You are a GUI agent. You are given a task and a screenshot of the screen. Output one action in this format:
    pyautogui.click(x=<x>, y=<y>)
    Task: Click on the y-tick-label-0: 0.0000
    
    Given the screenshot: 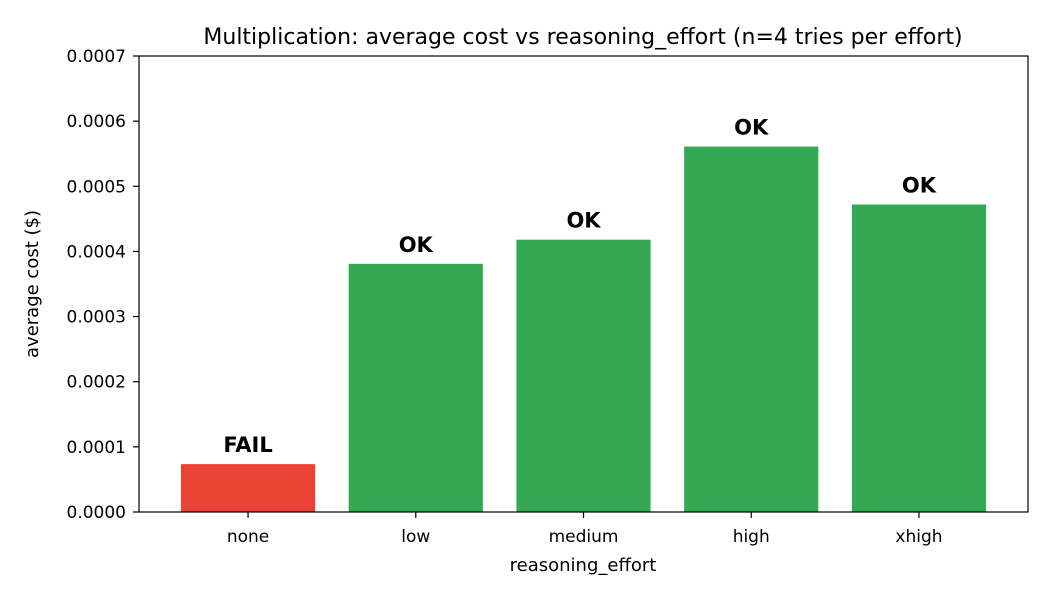 What is the action you would take?
    pyautogui.click(x=96, y=513)
    